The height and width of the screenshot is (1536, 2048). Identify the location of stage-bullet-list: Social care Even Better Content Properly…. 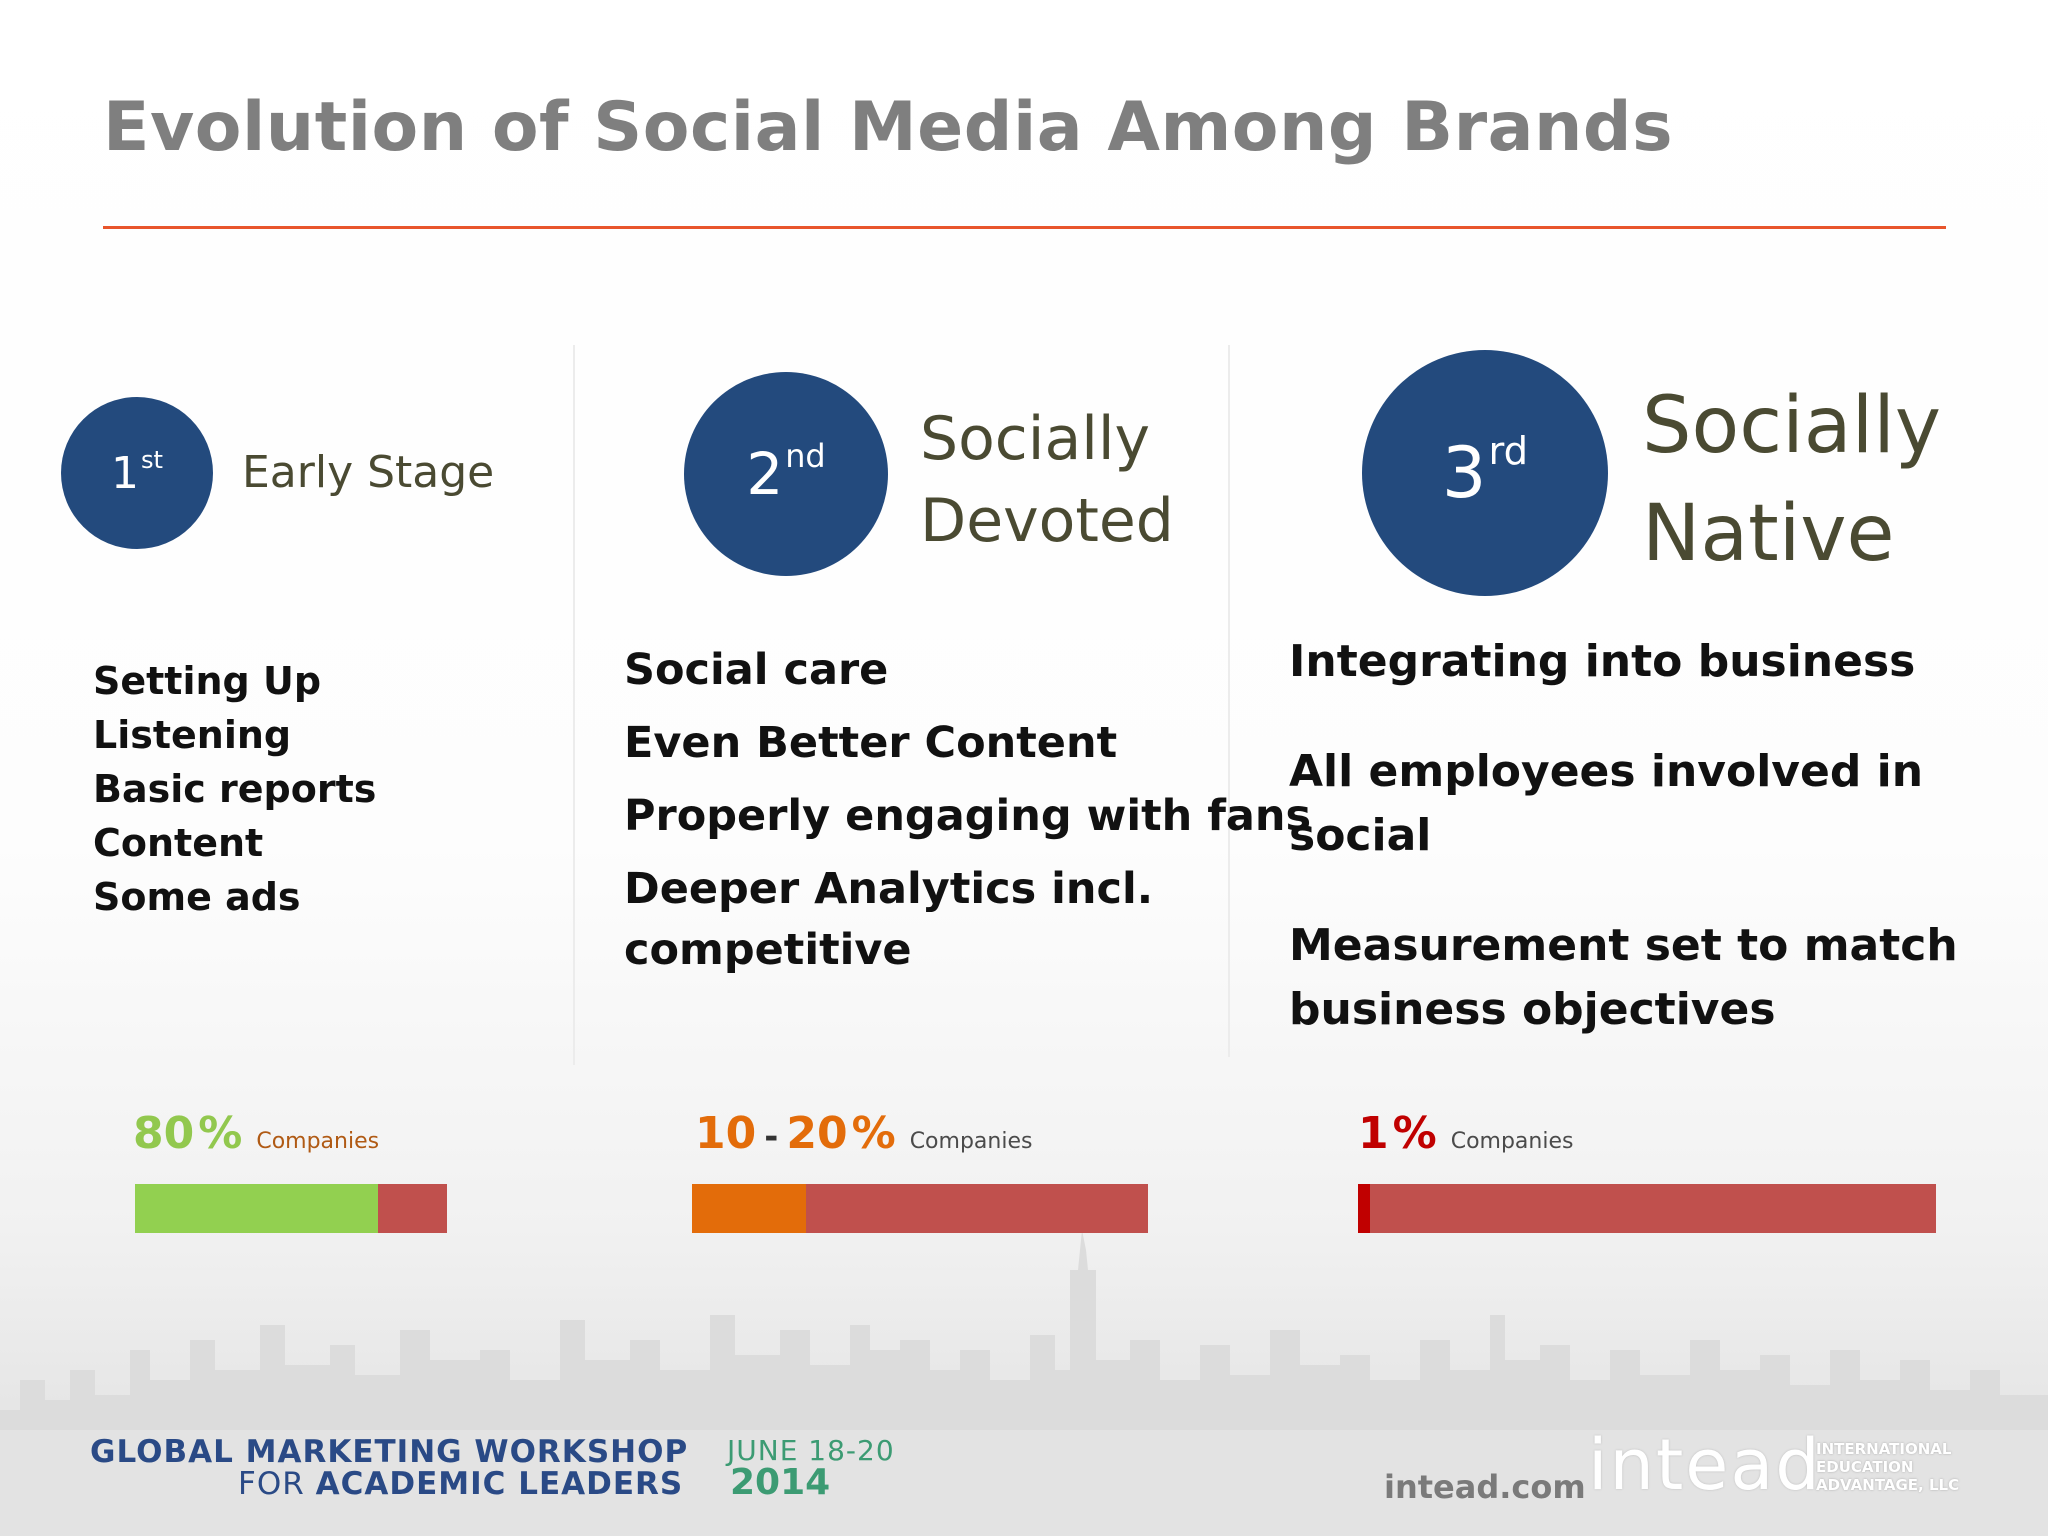
(967, 810).